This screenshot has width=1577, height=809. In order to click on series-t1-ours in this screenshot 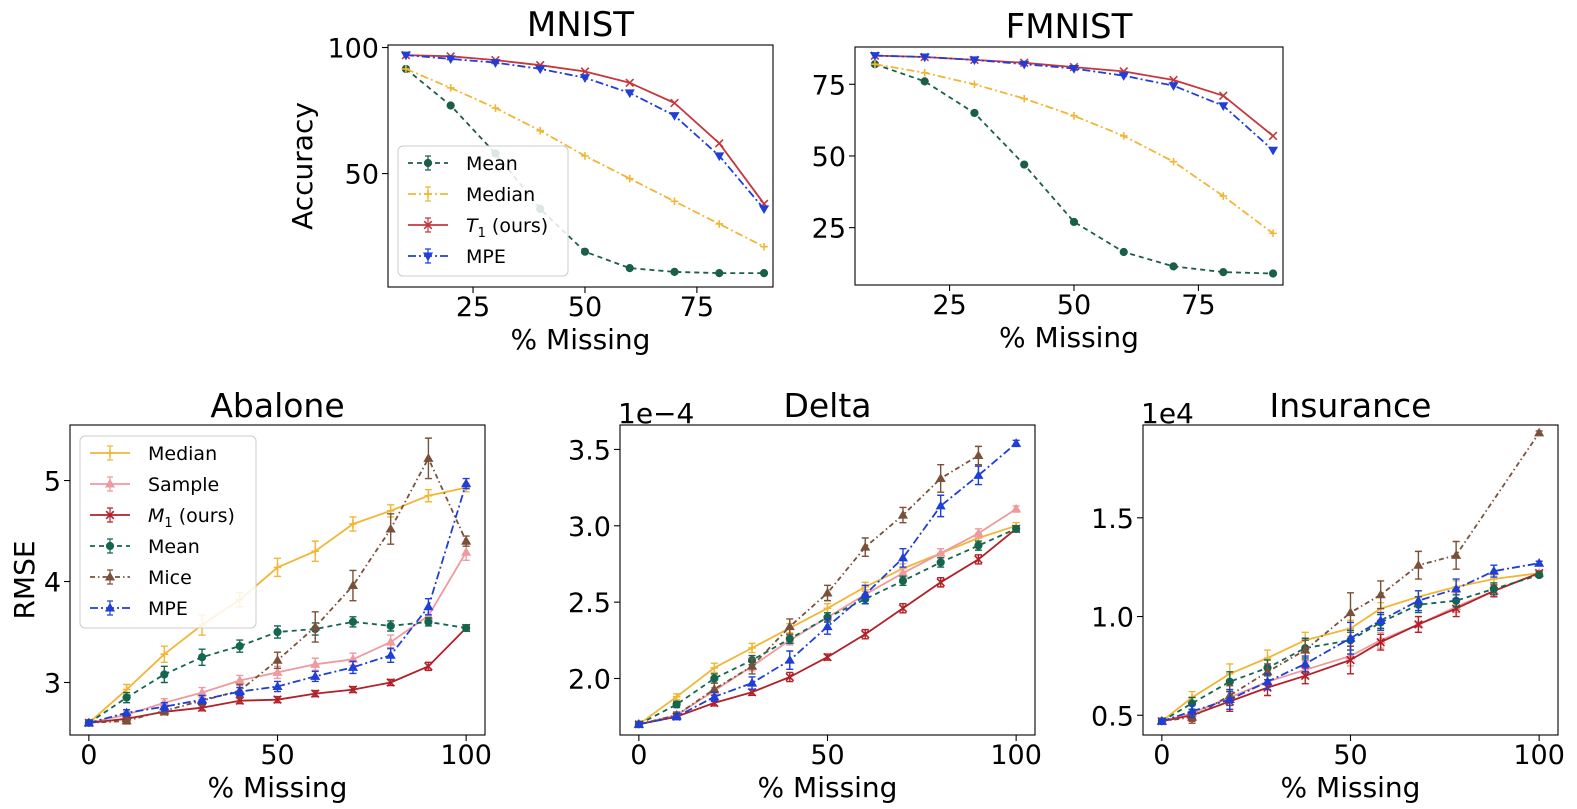, I will do `click(1074, 96)`.